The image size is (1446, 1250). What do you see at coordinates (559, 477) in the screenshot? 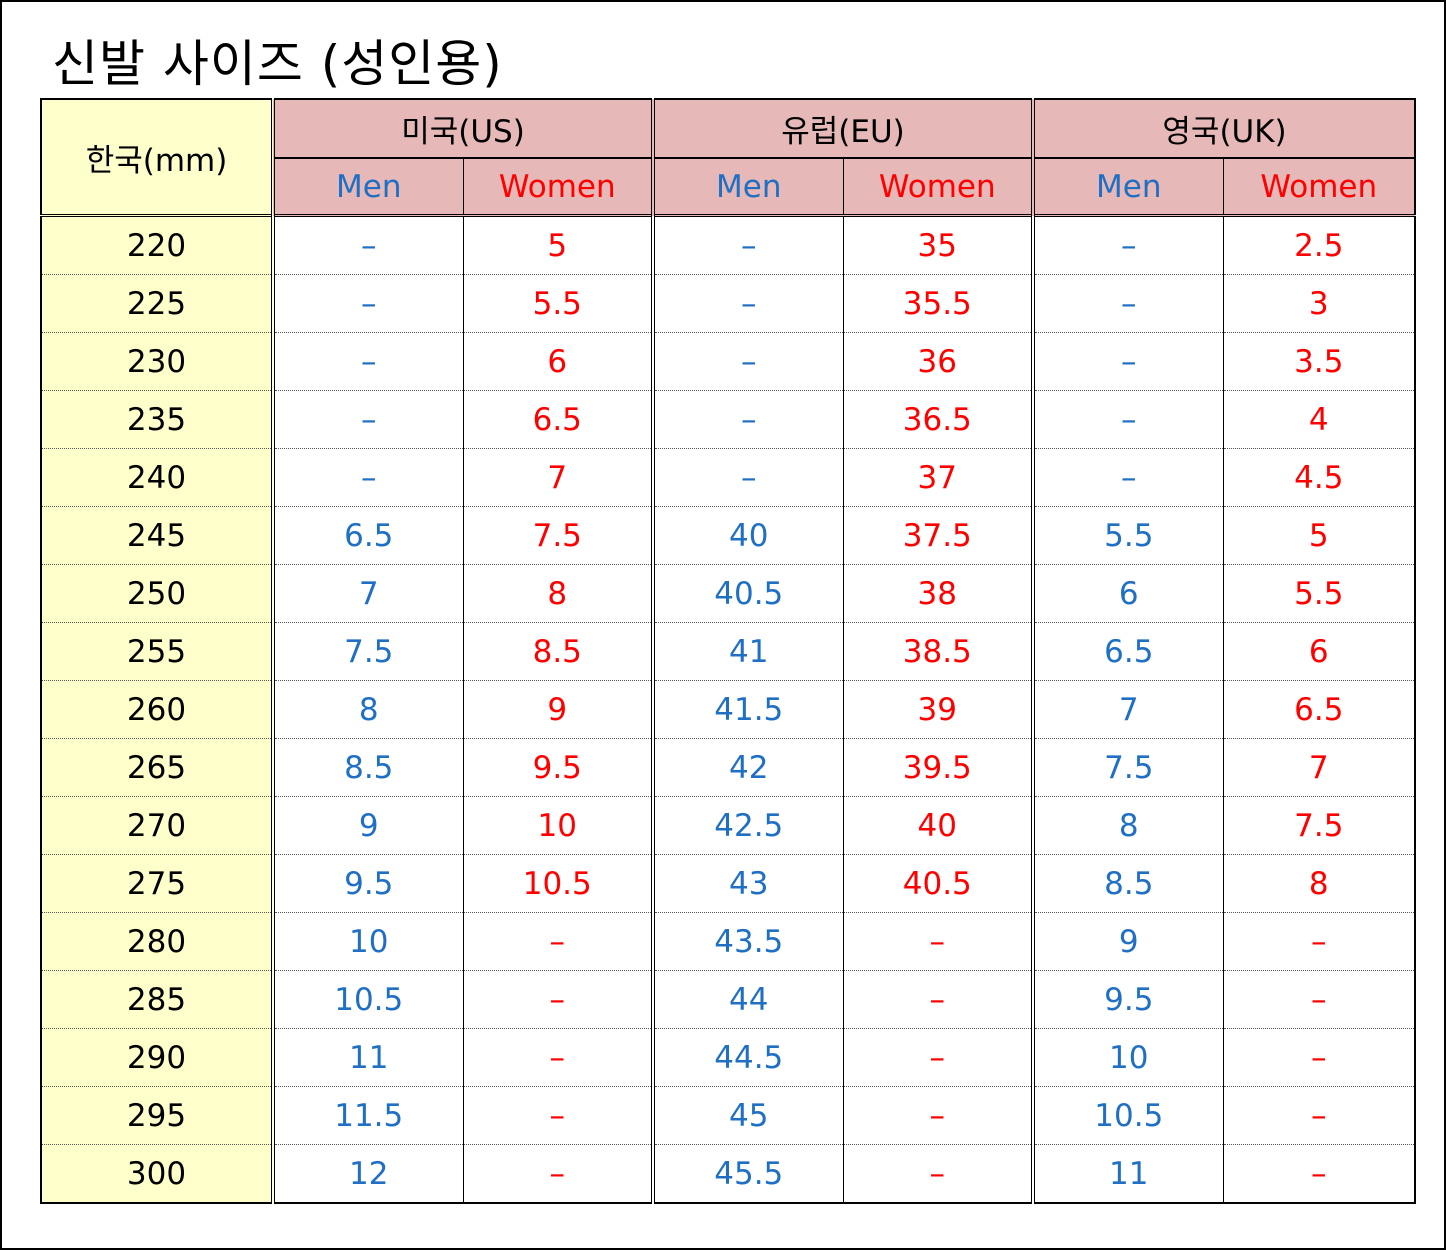
I see `cell-us-women: 7` at bounding box center [559, 477].